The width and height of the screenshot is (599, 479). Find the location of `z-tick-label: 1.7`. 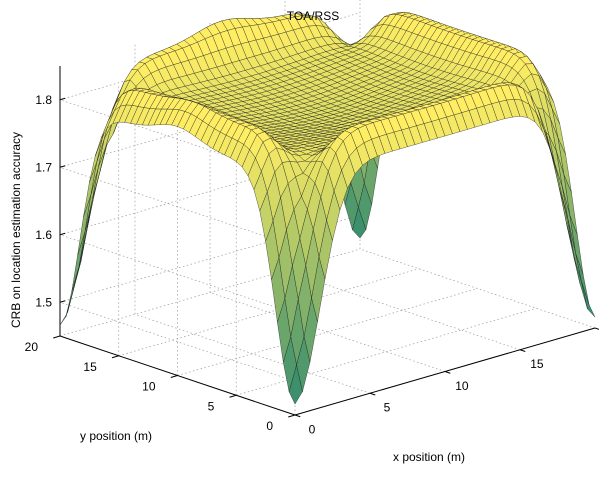

z-tick-label: 1.7 is located at coordinates (43, 167).